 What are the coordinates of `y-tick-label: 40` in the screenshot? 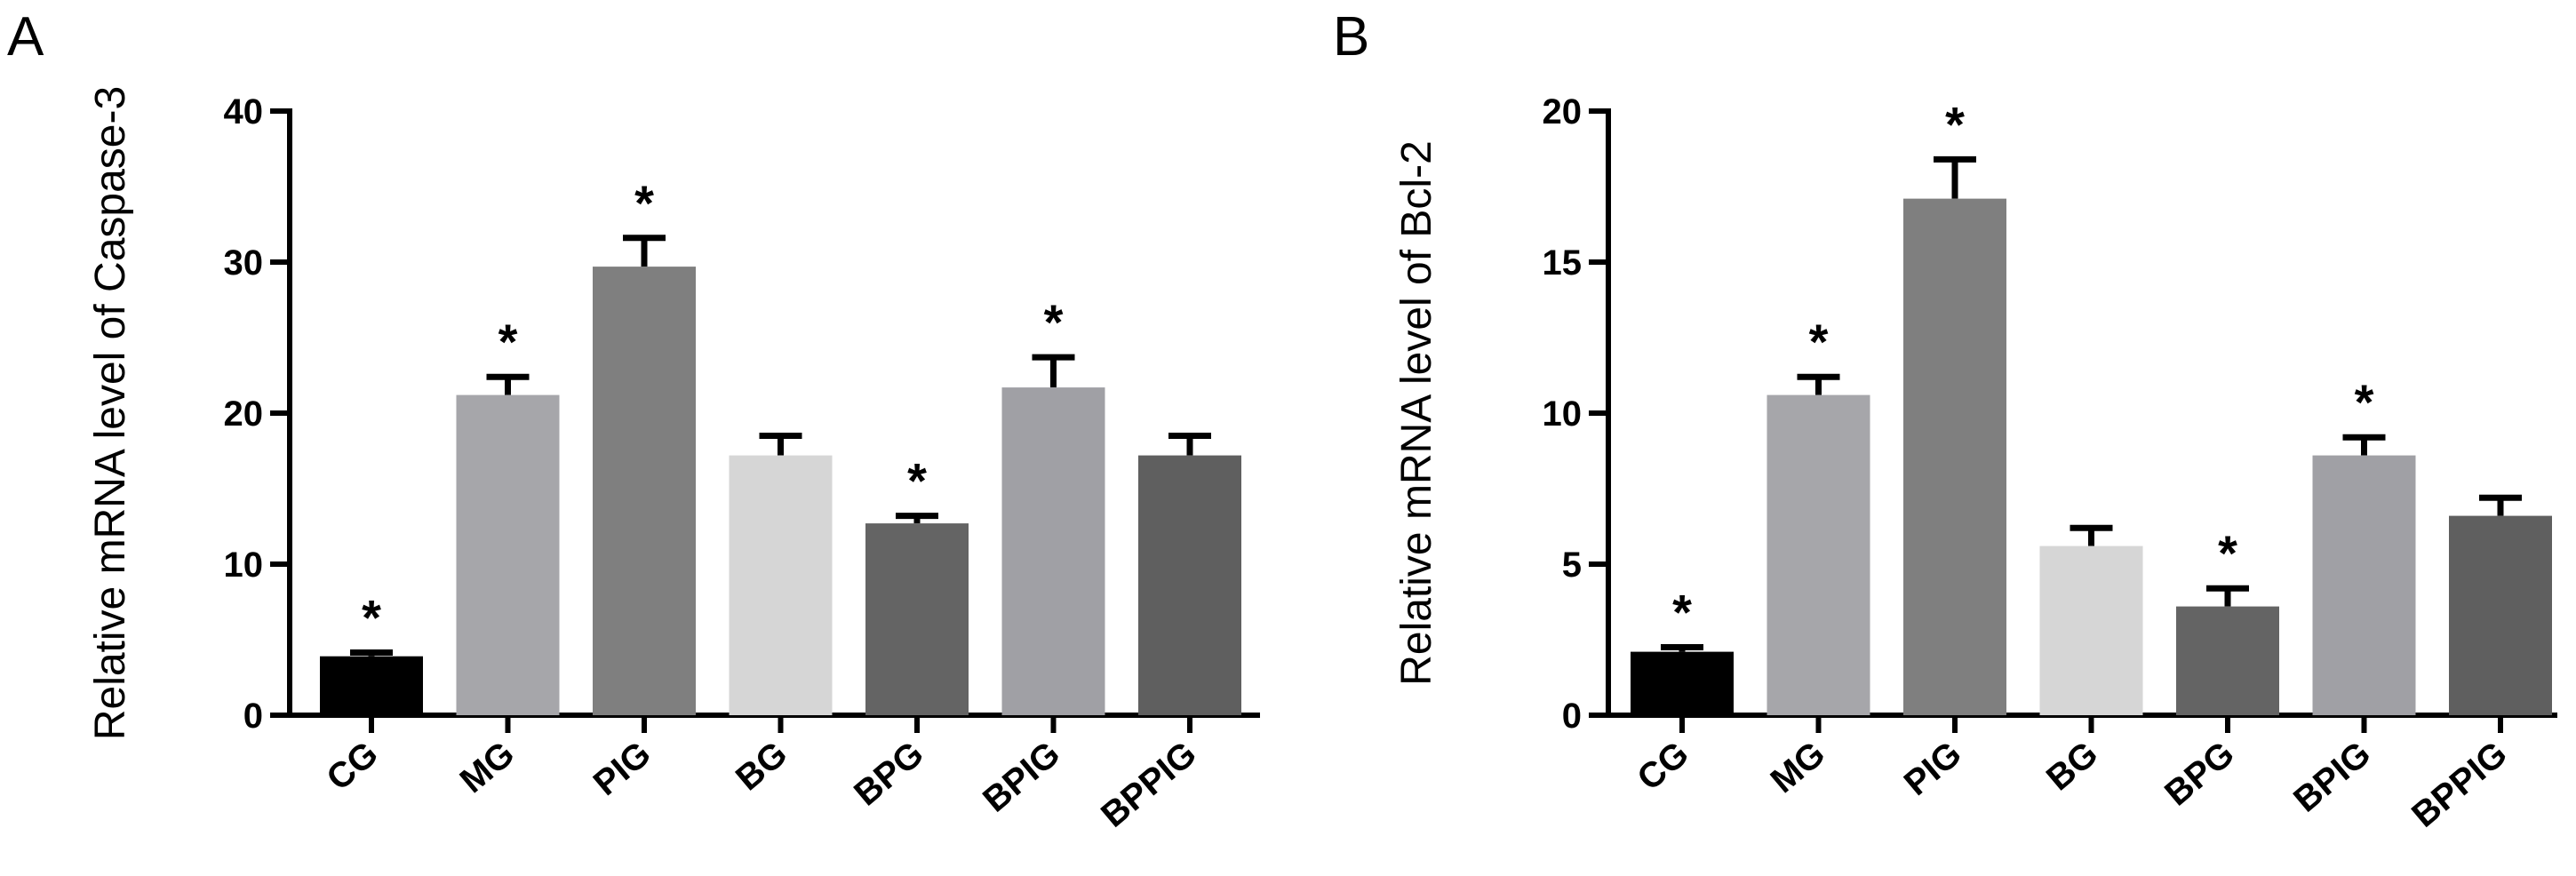 It's located at (244, 111).